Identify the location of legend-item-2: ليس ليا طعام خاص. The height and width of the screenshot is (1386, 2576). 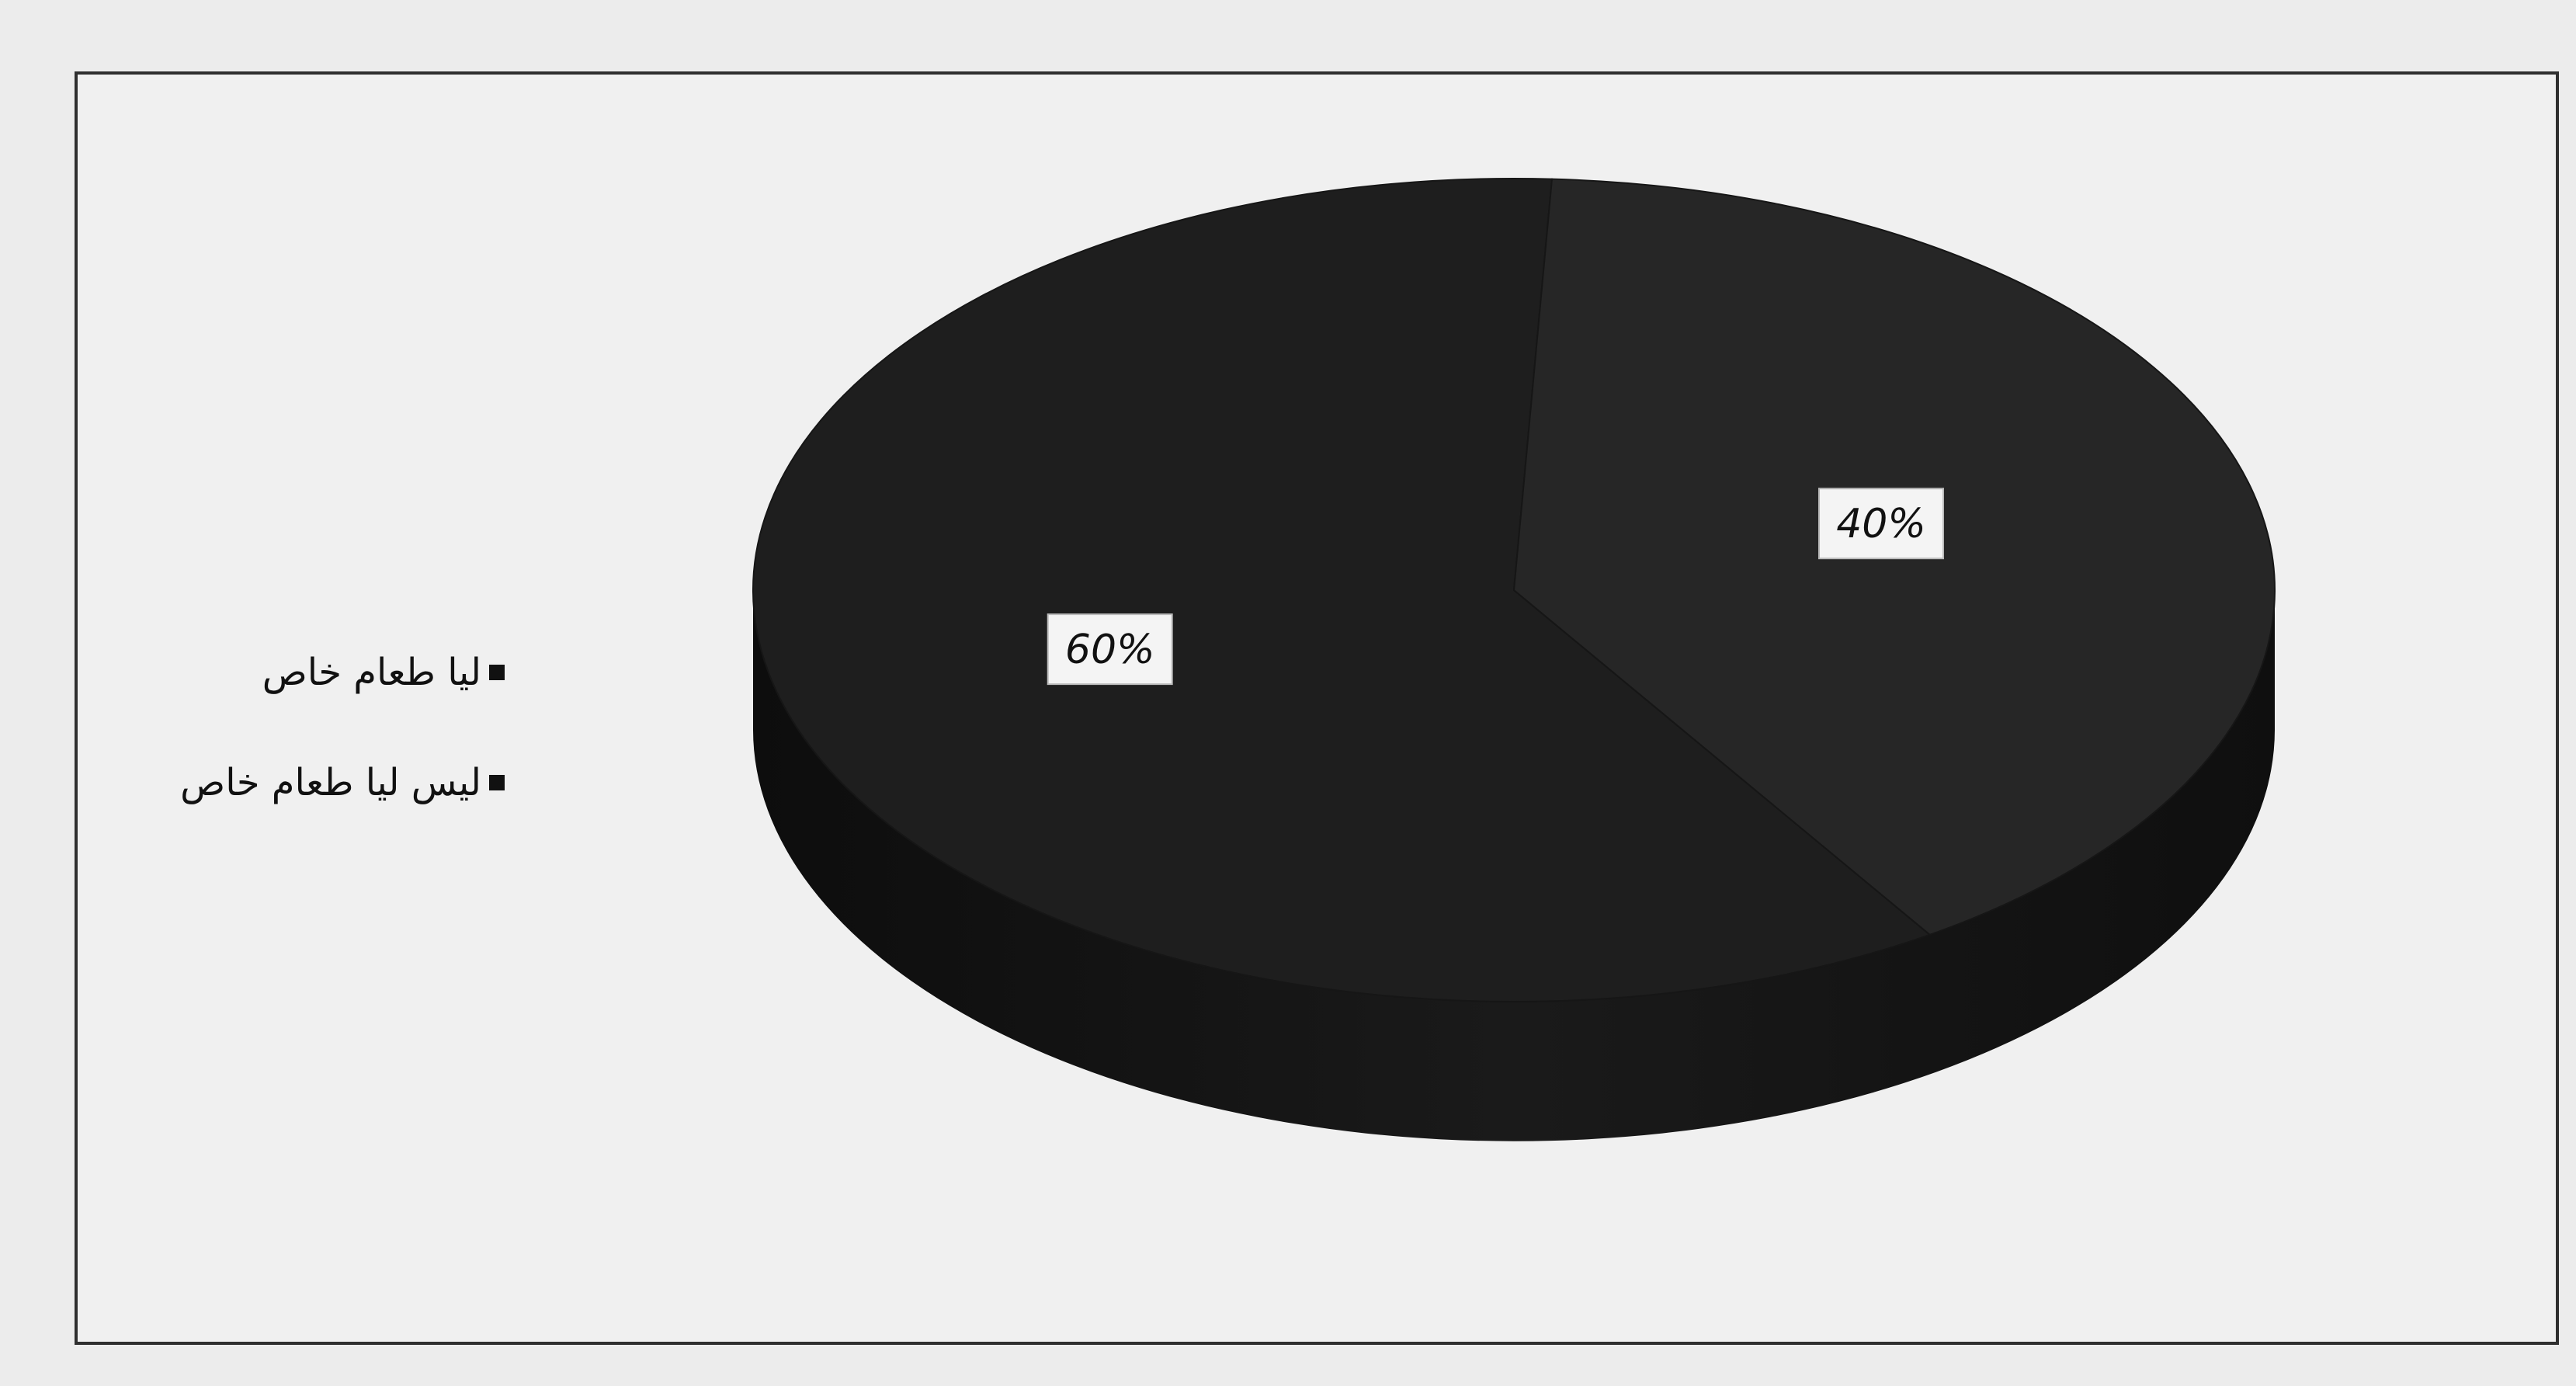
(303, 783).